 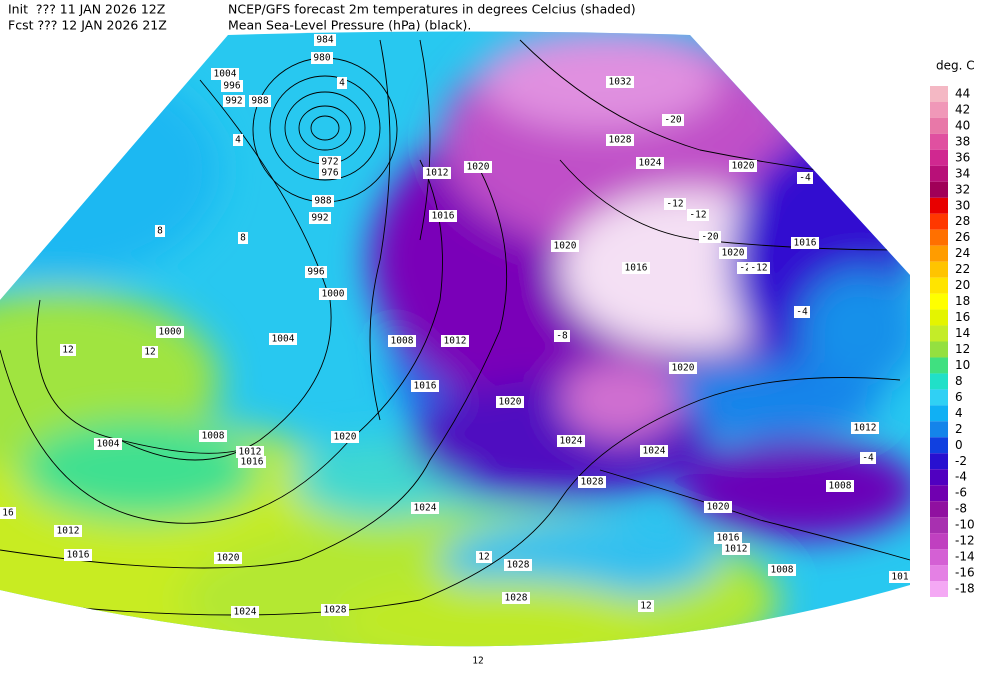 I want to click on isobar-label: 992, so click(x=233, y=101).